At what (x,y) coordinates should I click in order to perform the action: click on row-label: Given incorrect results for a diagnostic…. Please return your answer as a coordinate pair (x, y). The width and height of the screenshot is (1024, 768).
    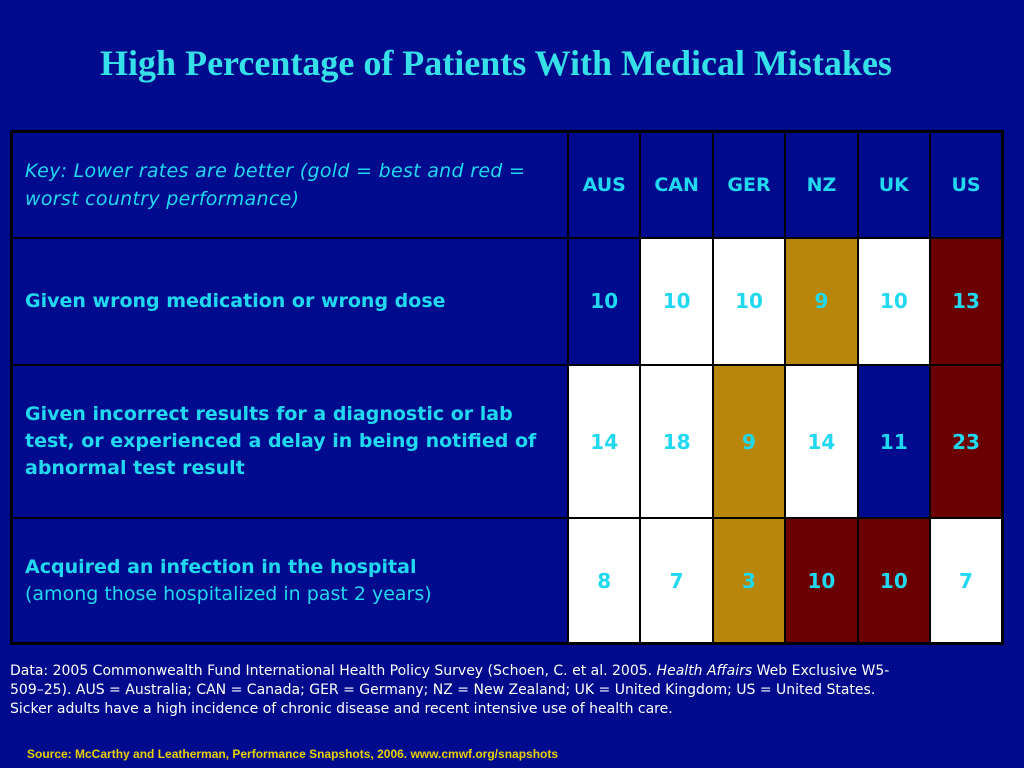
    Looking at the image, I should click on (289, 441).